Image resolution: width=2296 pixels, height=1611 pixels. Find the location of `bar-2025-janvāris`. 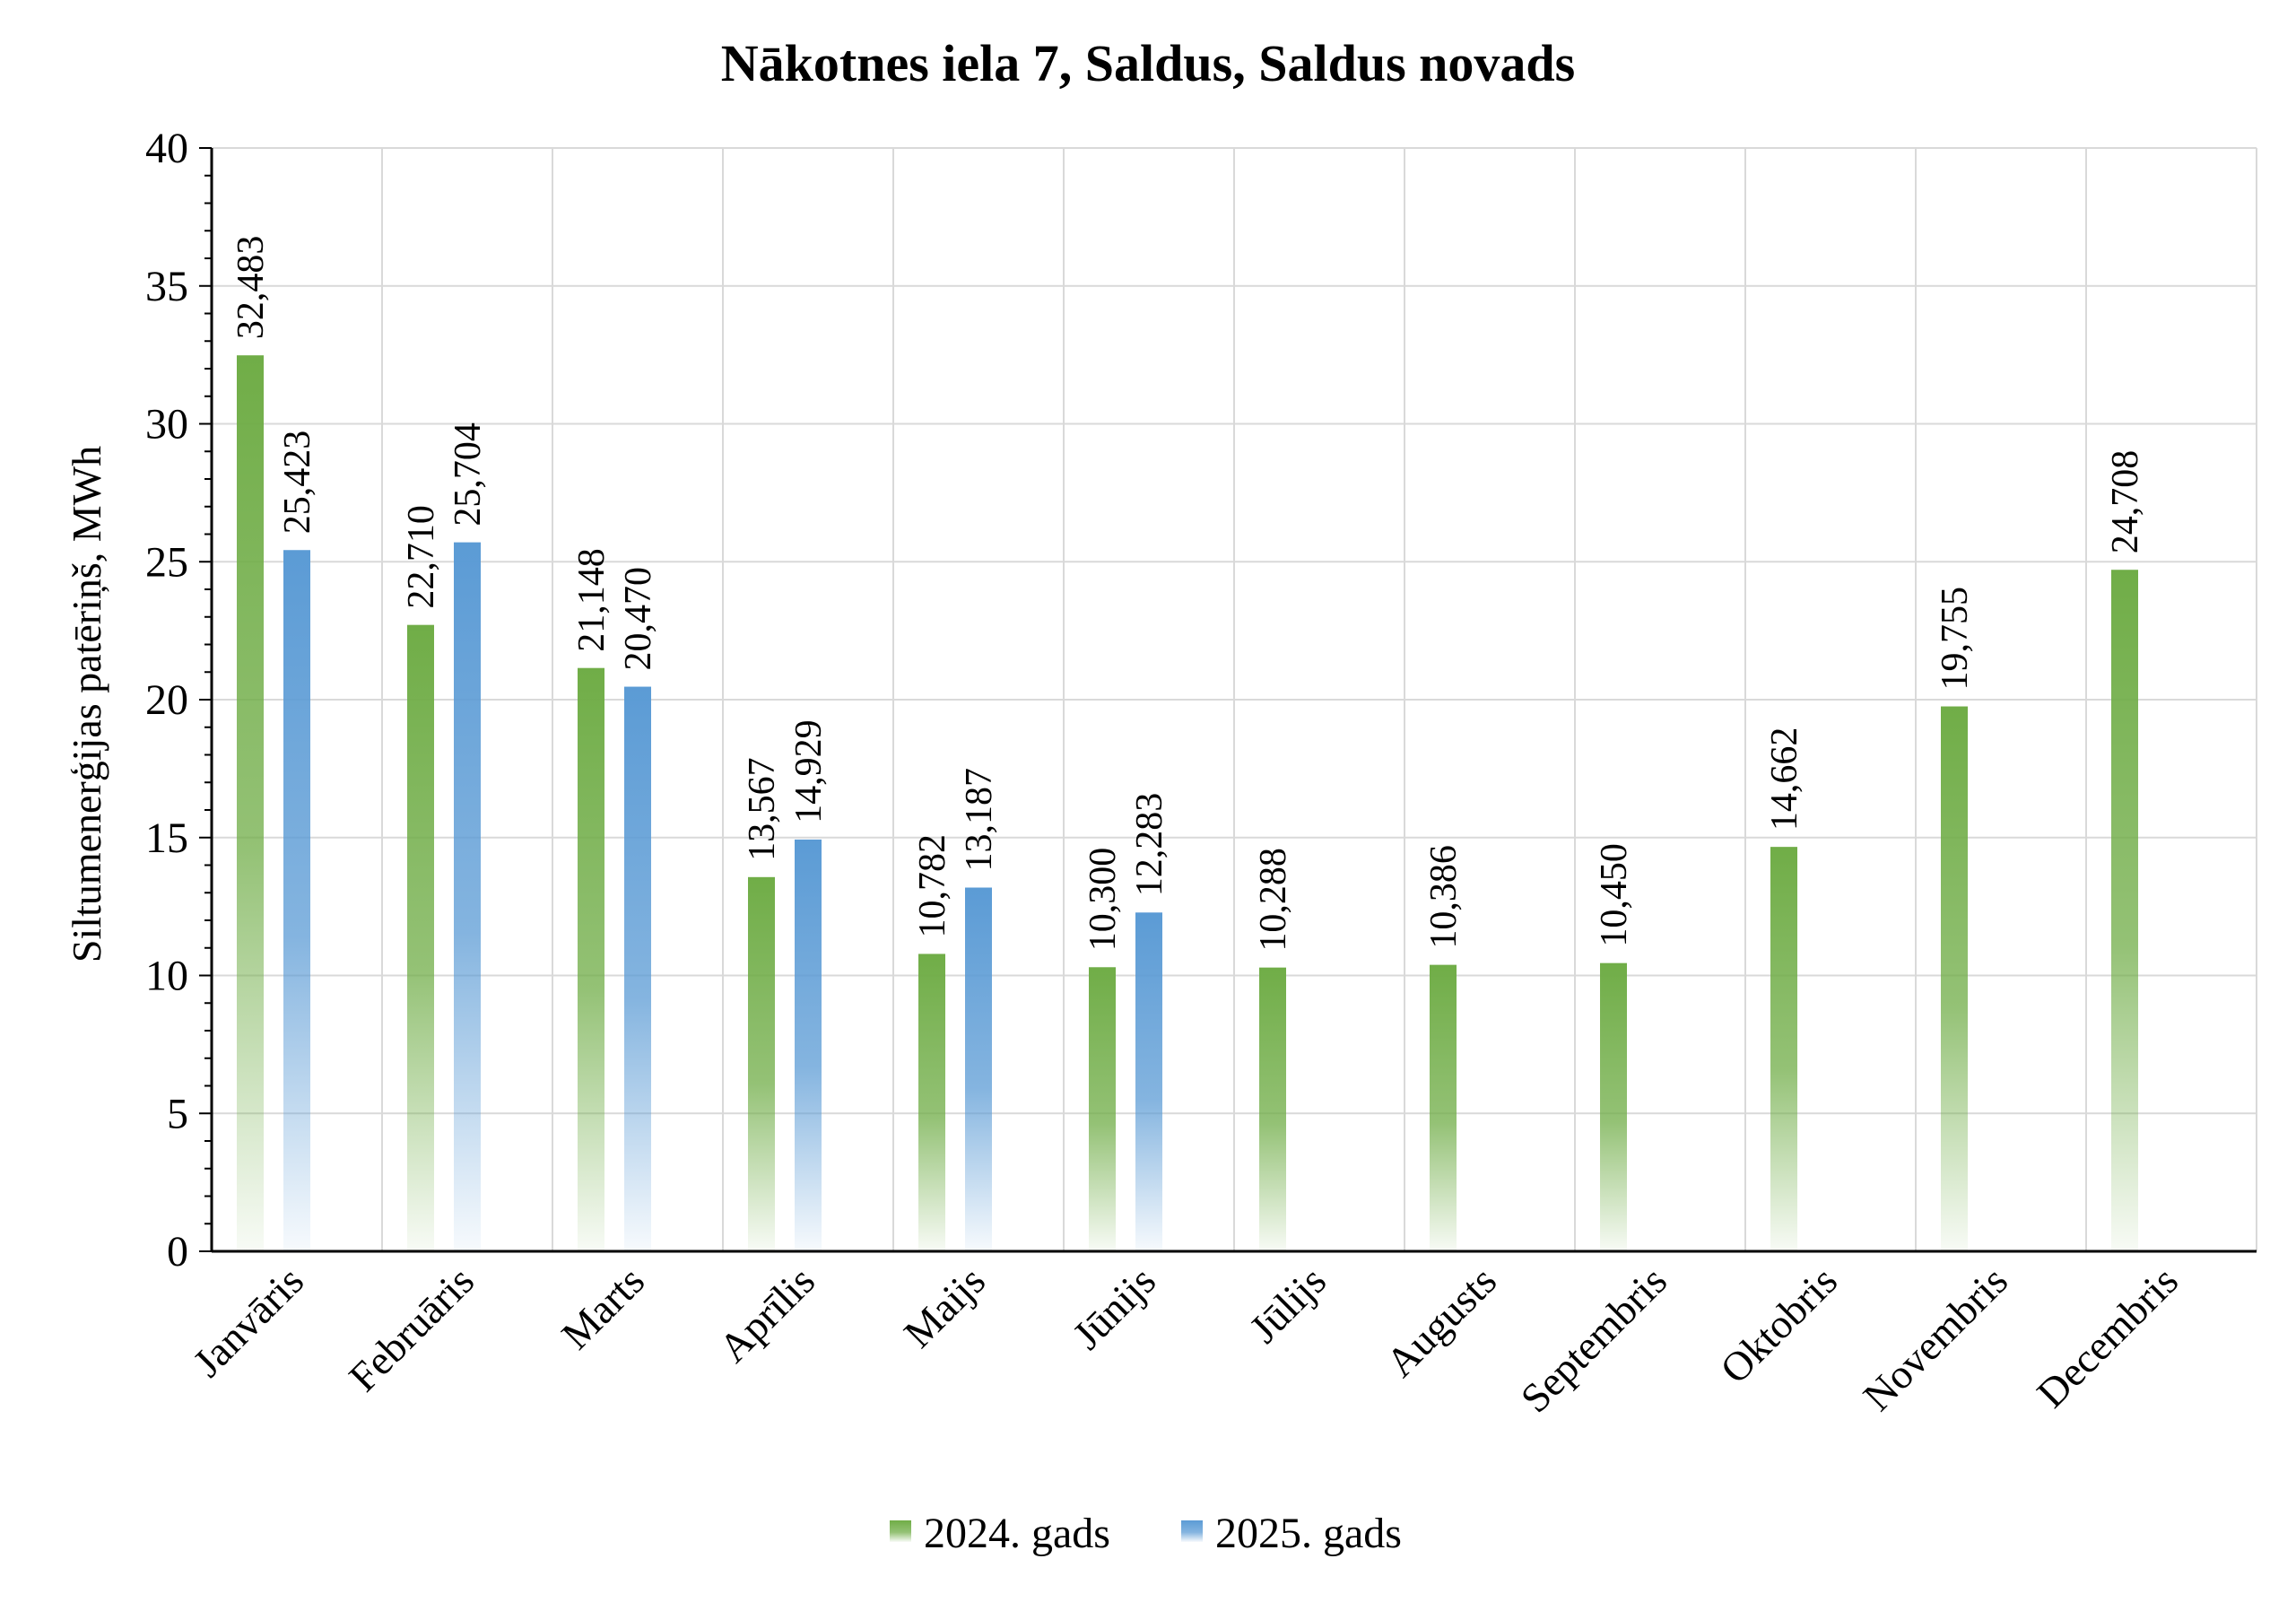

bar-2025-janvāris is located at coordinates (296, 900).